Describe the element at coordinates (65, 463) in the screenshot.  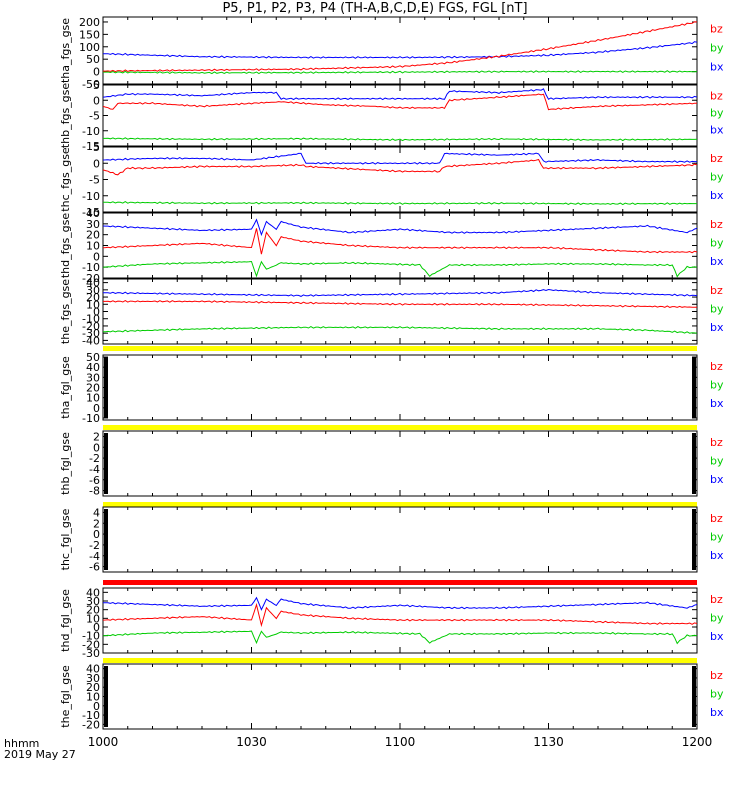
I see `y-axis-label: thb_fgl_gse` at that location.